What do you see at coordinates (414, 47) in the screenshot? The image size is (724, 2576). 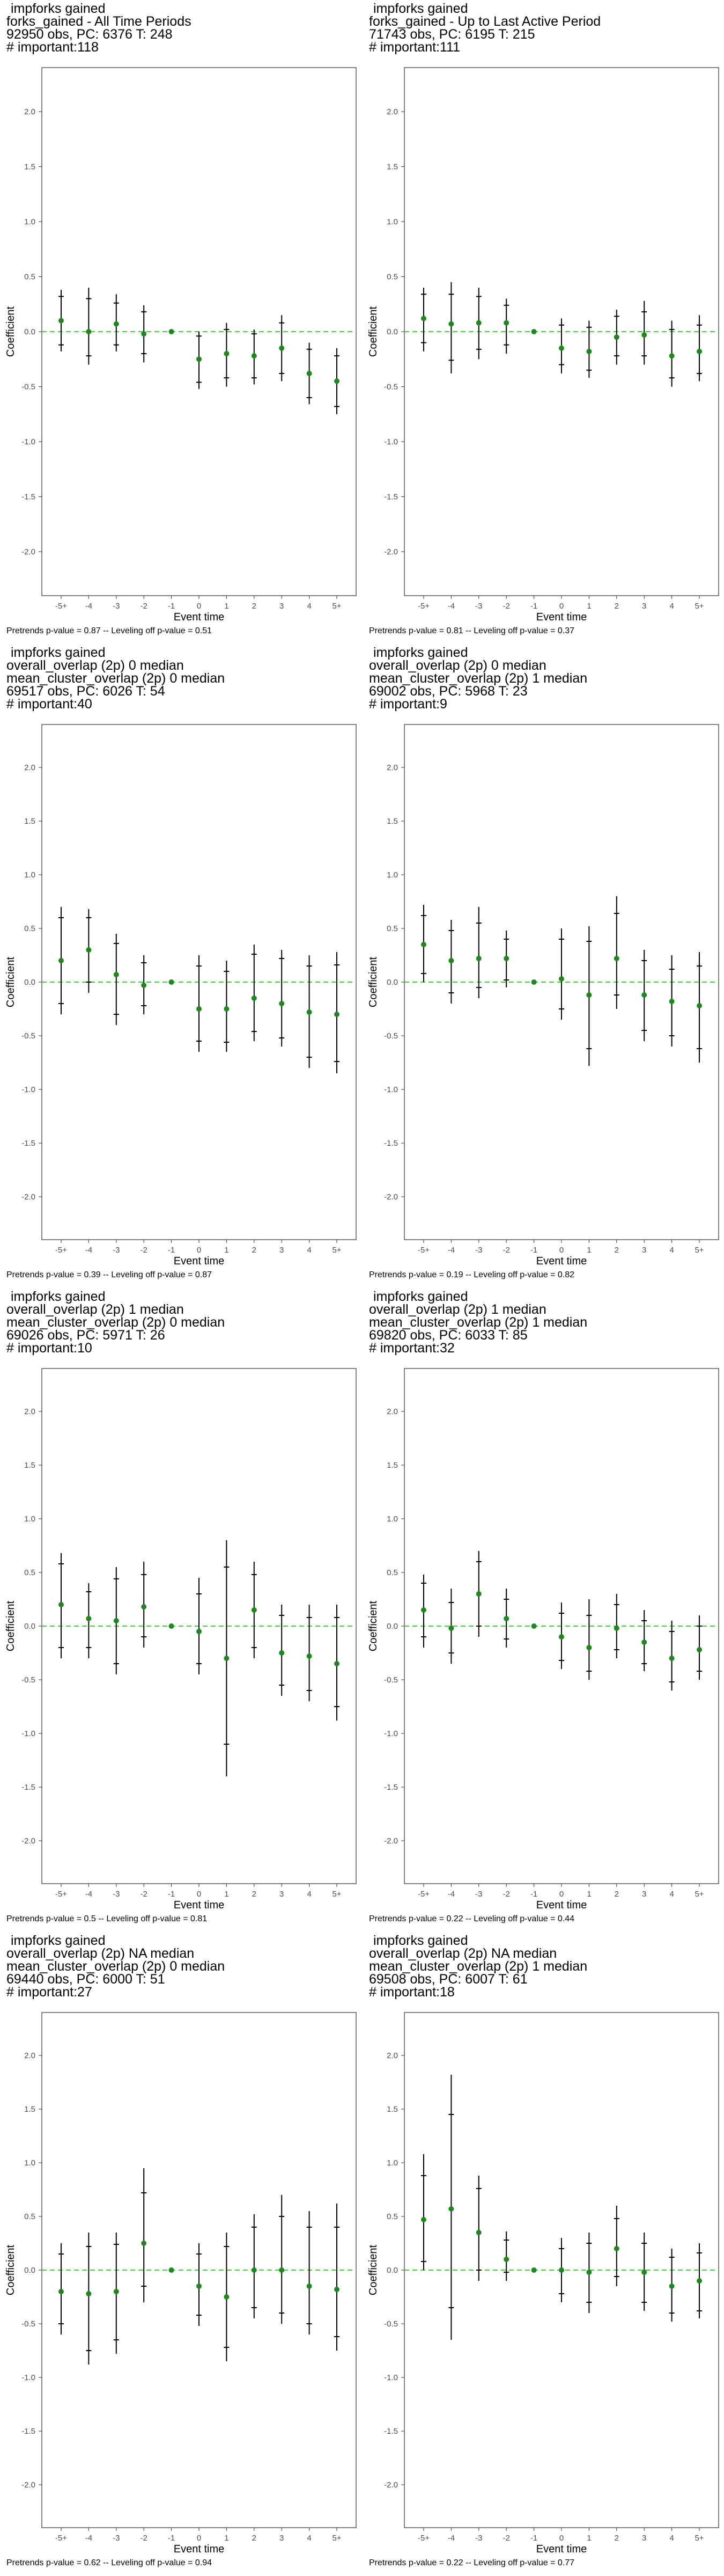 I see `chart-title-line: # important:111` at bounding box center [414, 47].